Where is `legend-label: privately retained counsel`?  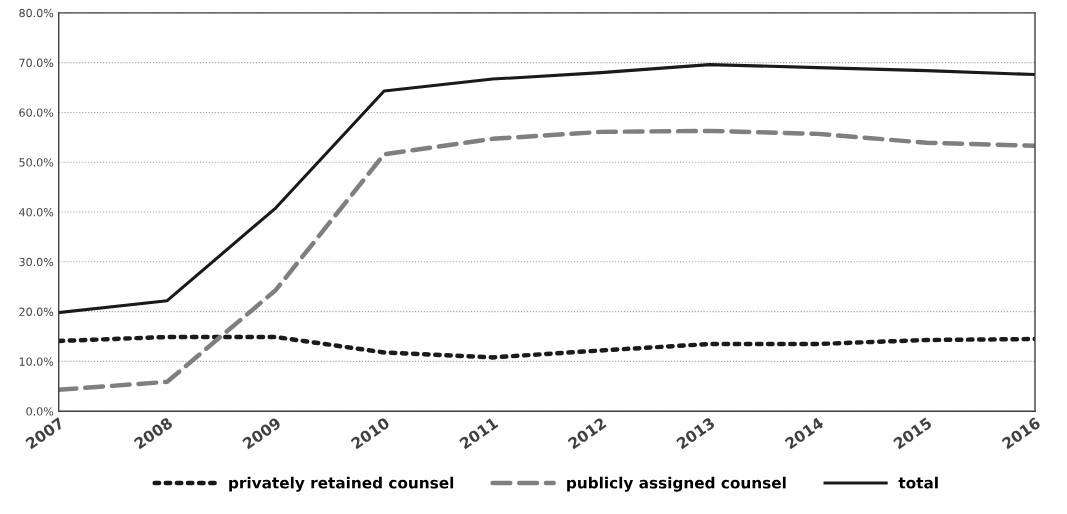
legend-label: privately retained counsel is located at coordinates (341, 484).